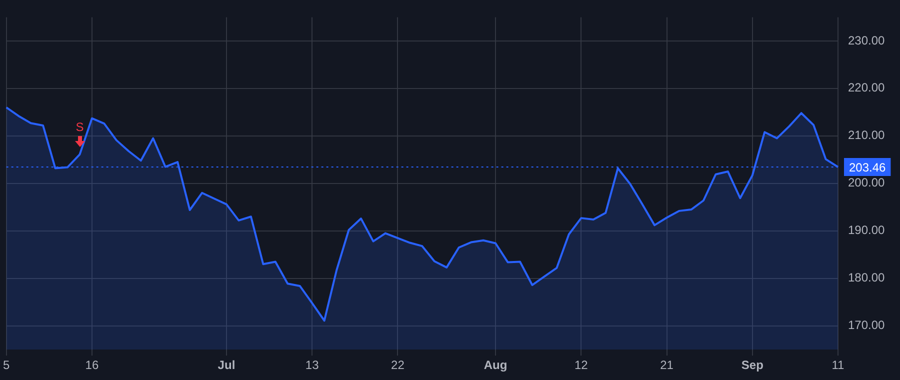  I want to click on x-tick-label: Aug, so click(496, 365).